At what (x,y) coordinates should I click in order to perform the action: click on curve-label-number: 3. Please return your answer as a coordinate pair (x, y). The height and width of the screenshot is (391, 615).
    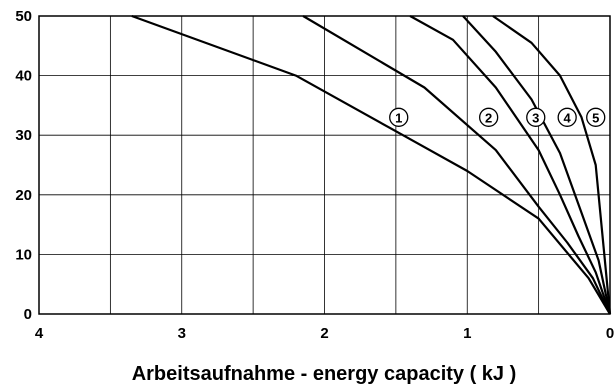
    Looking at the image, I should click on (535, 117).